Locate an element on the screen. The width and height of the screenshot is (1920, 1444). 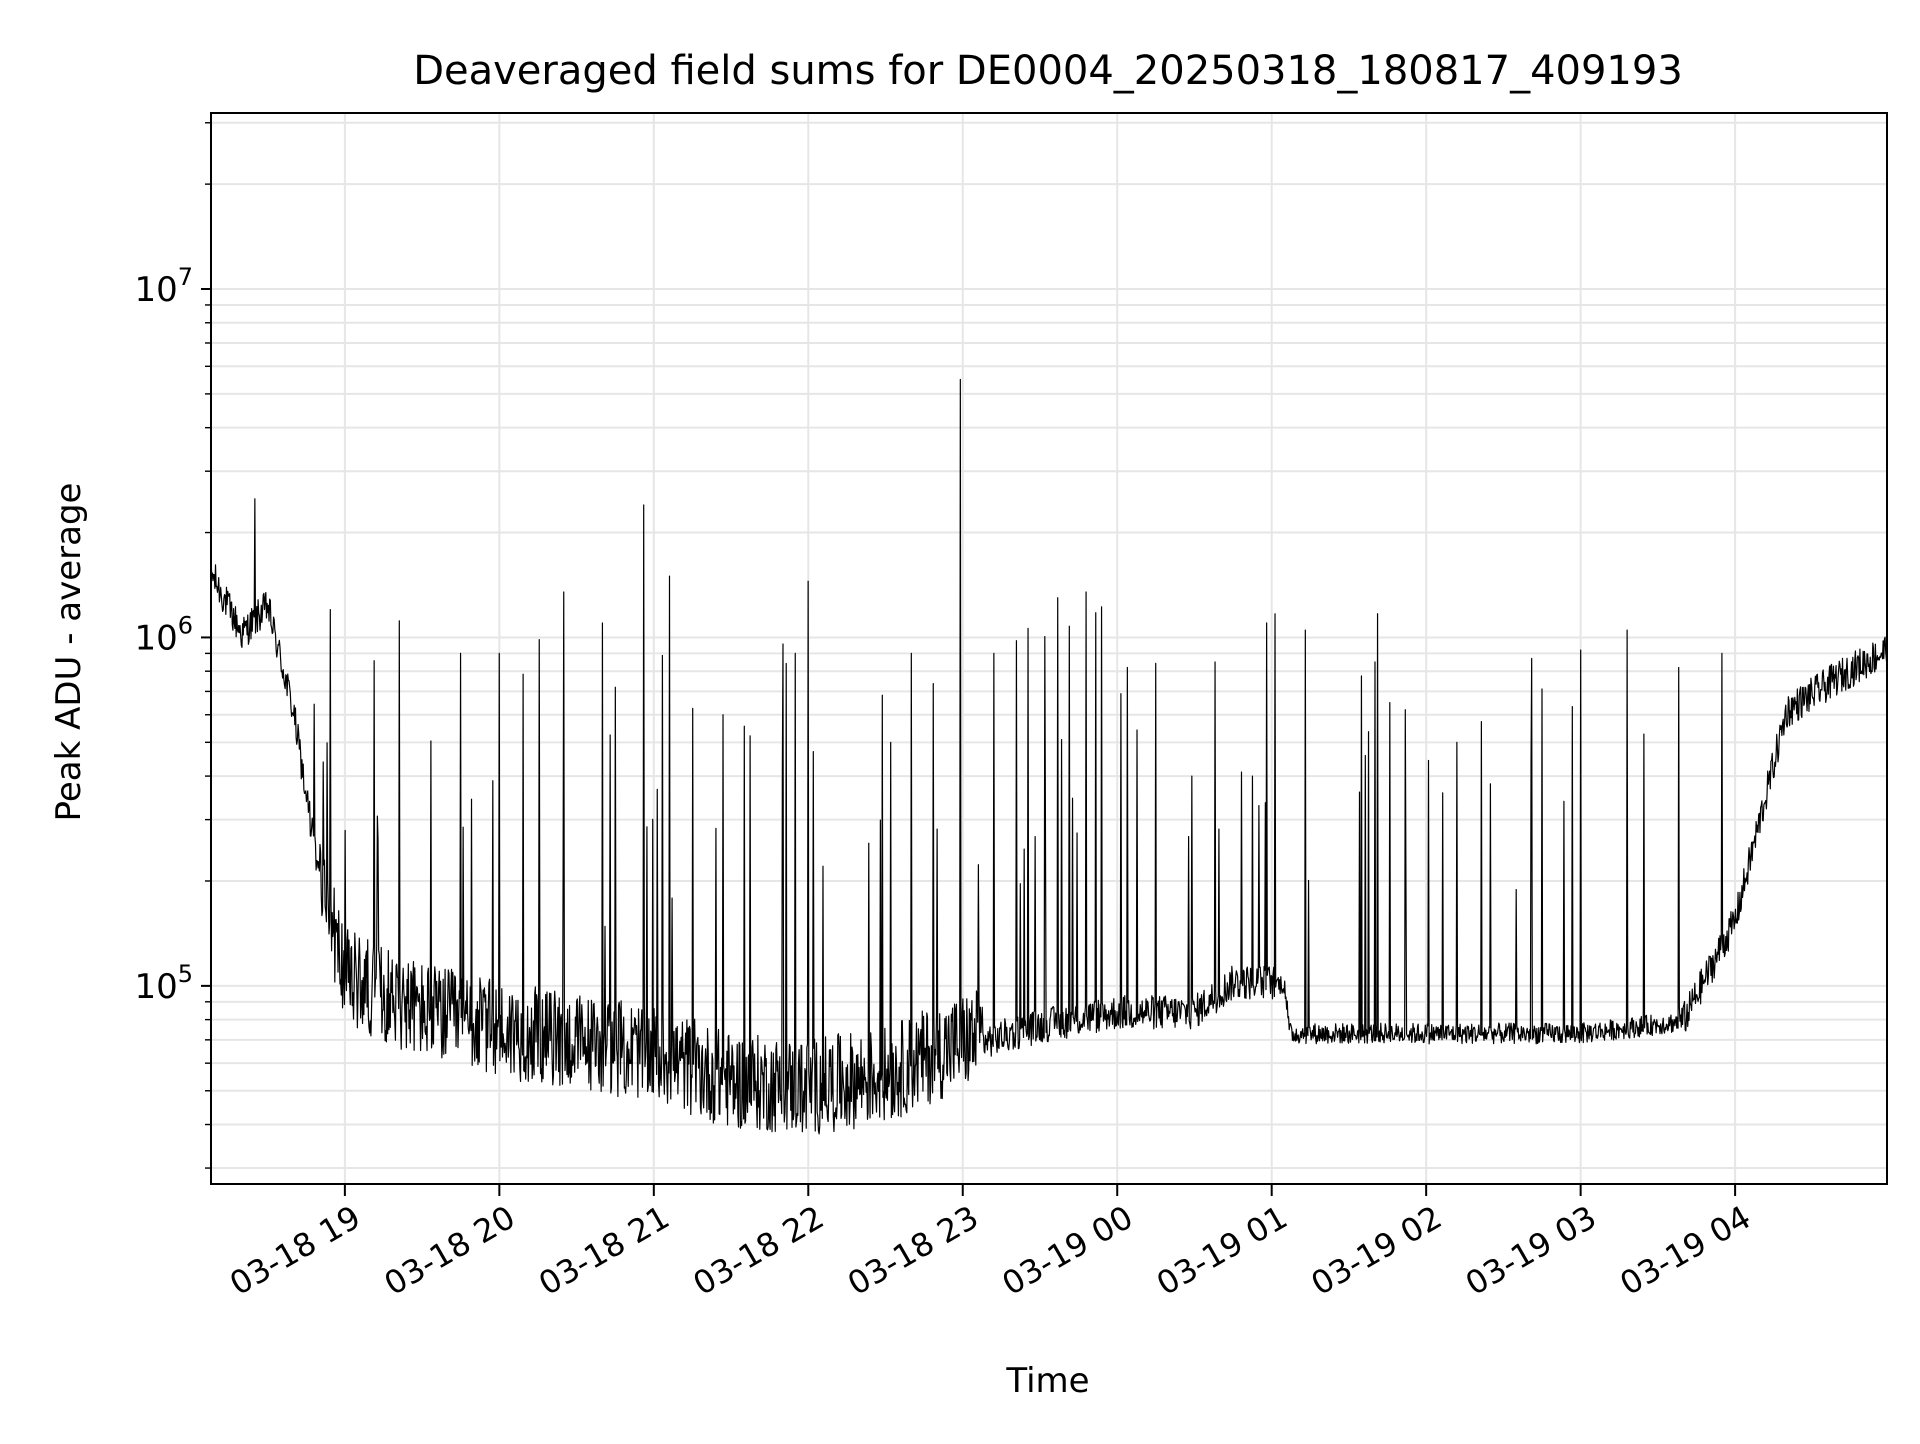
y-axis: 10⁵ 10⁶ 10⁷ is located at coordinates (172, 645).